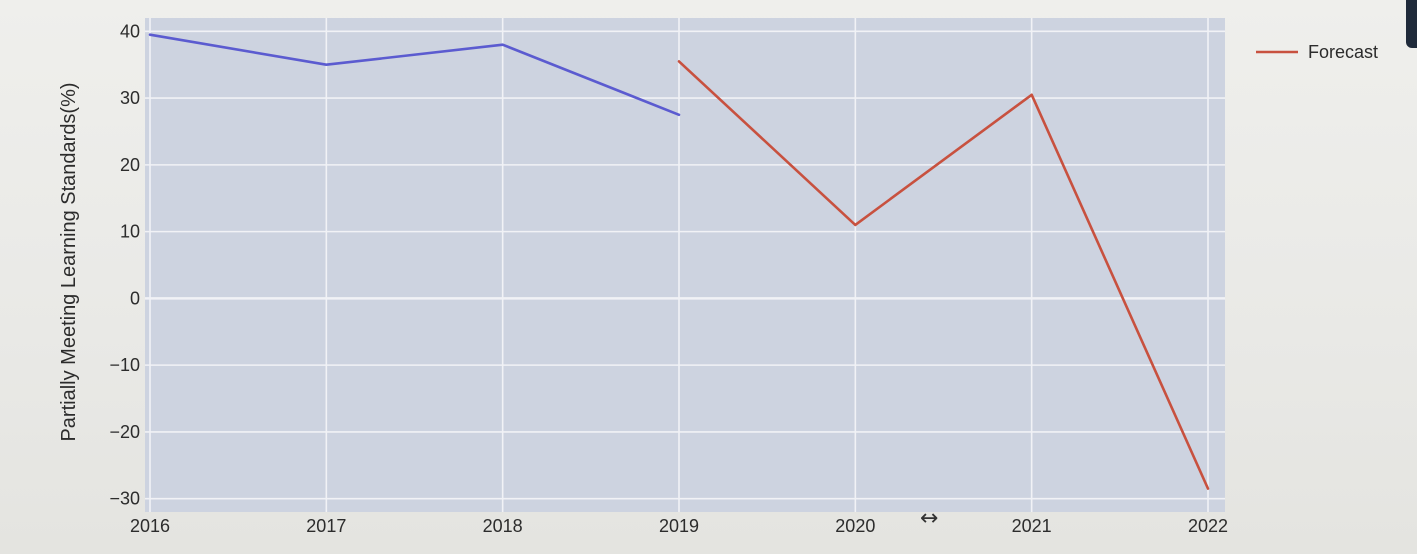 This screenshot has width=1417, height=554. I want to click on y-tick-label: 40, so click(130, 31).